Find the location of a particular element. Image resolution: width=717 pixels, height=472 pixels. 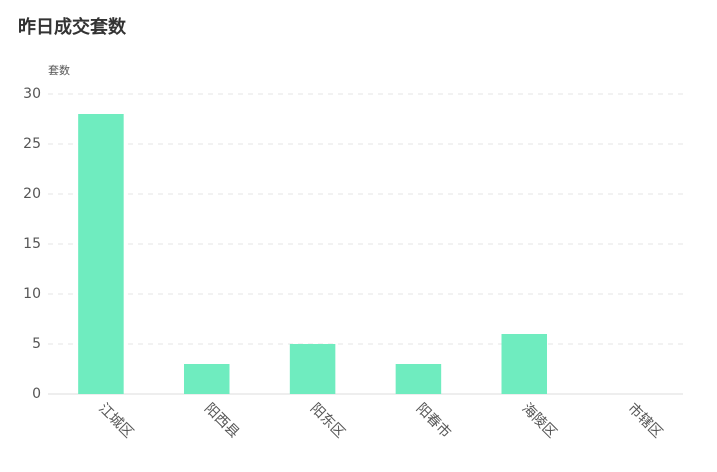

y-tick-label: 10 is located at coordinates (32, 294).